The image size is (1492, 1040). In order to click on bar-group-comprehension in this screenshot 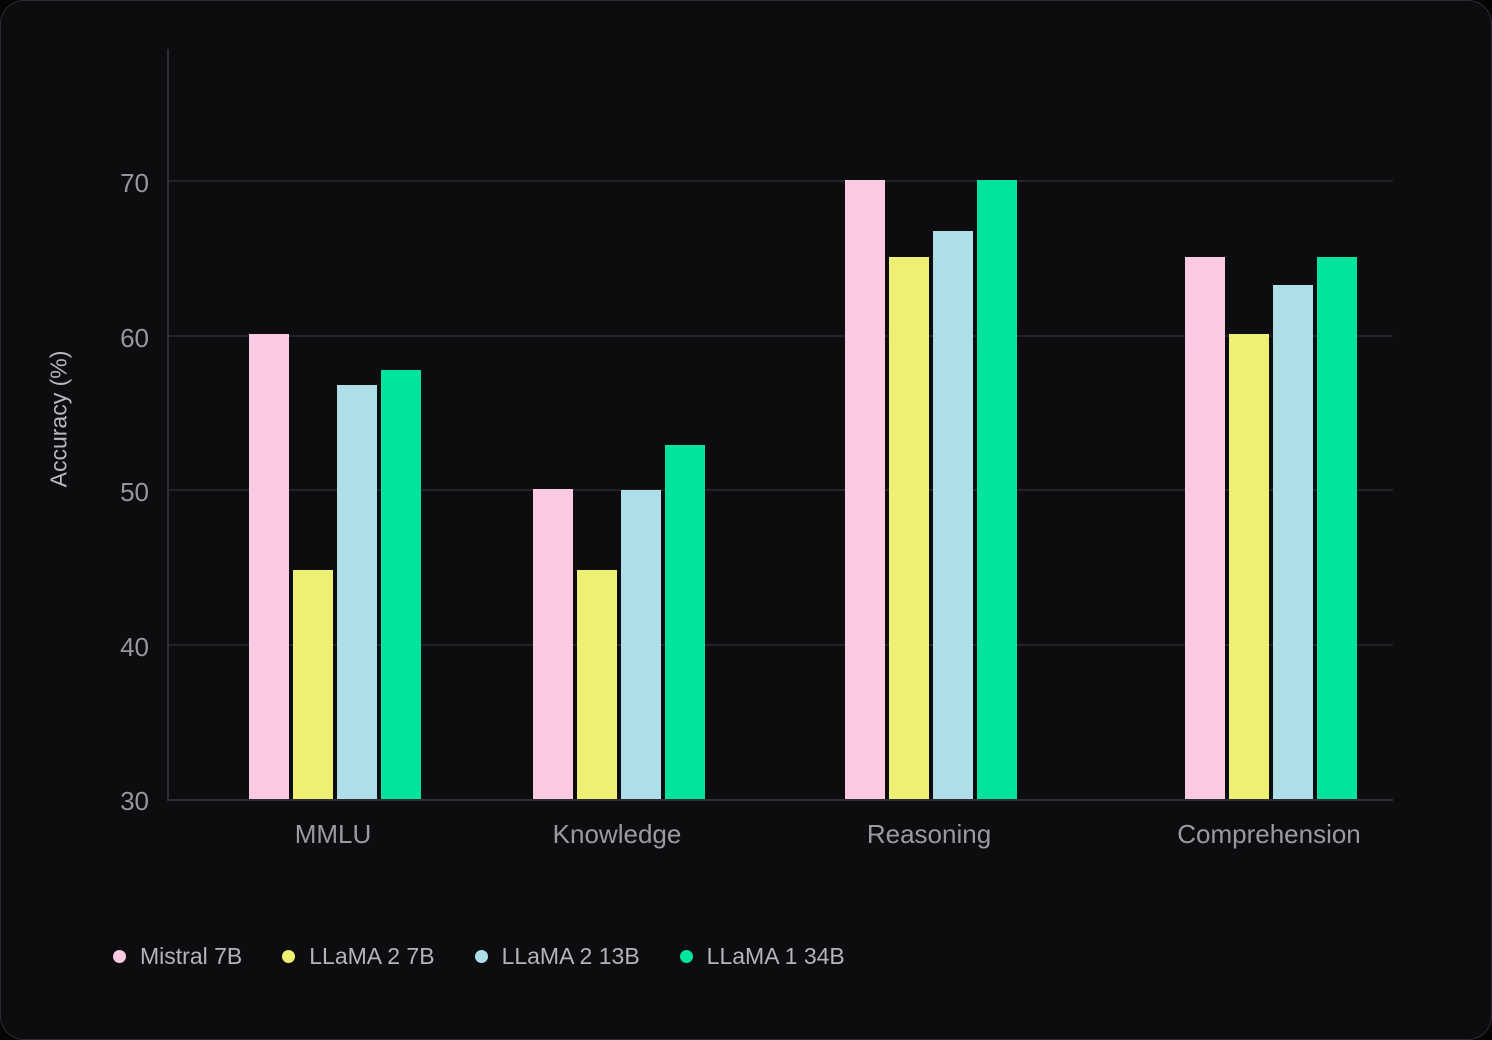, I will do `click(1271, 528)`.